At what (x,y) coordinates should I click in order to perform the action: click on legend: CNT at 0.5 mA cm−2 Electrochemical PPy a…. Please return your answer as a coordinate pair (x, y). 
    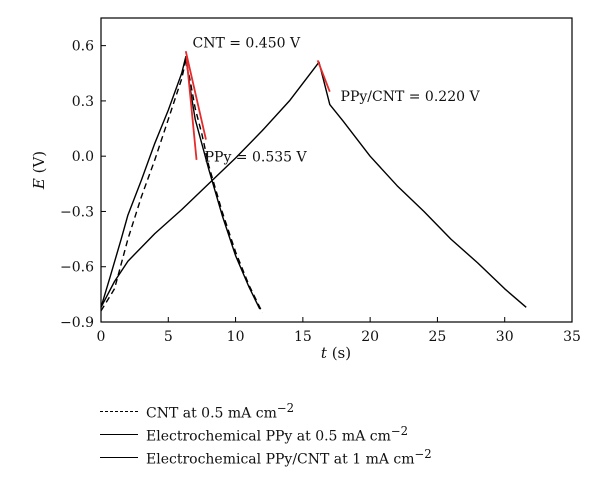
    Looking at the image, I should click on (340, 434).